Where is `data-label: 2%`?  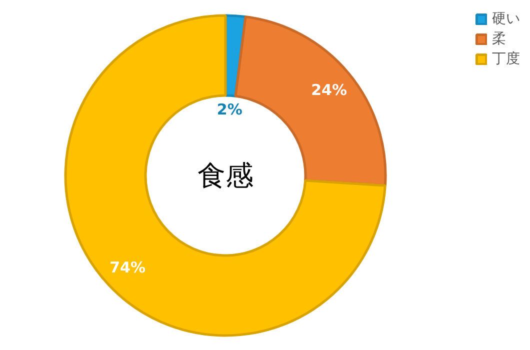 data-label: 2% is located at coordinates (229, 109).